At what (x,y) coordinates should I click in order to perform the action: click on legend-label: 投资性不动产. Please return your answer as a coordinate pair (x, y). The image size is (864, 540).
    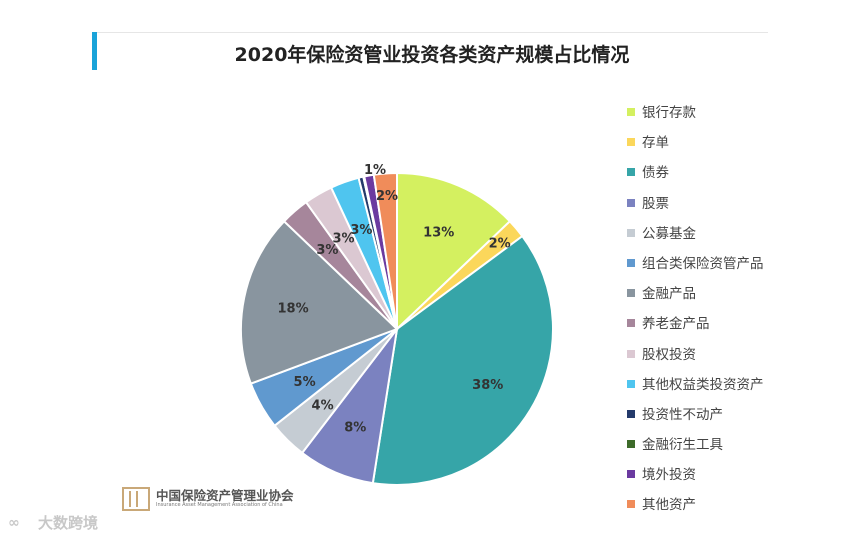
    Looking at the image, I should click on (682, 414).